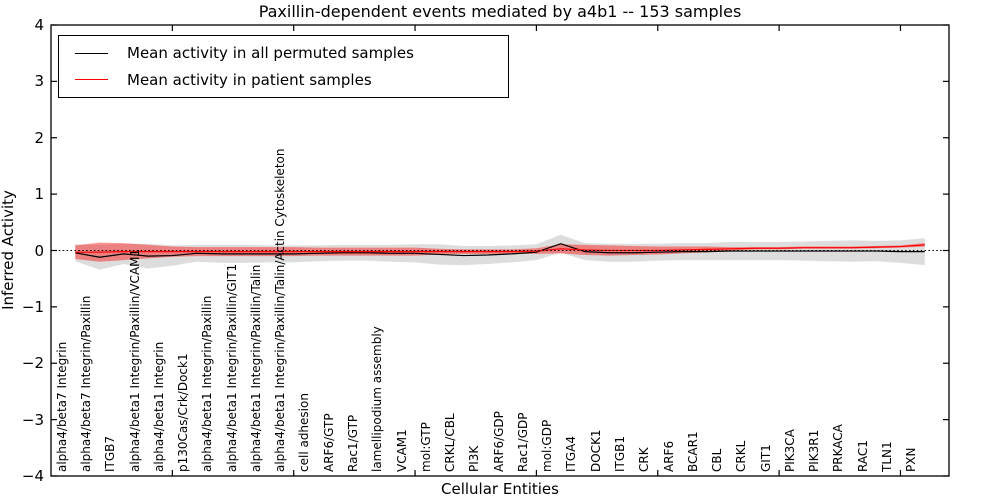 The height and width of the screenshot is (500, 1000). I want to click on x-category-label: RAC1, so click(862, 456).